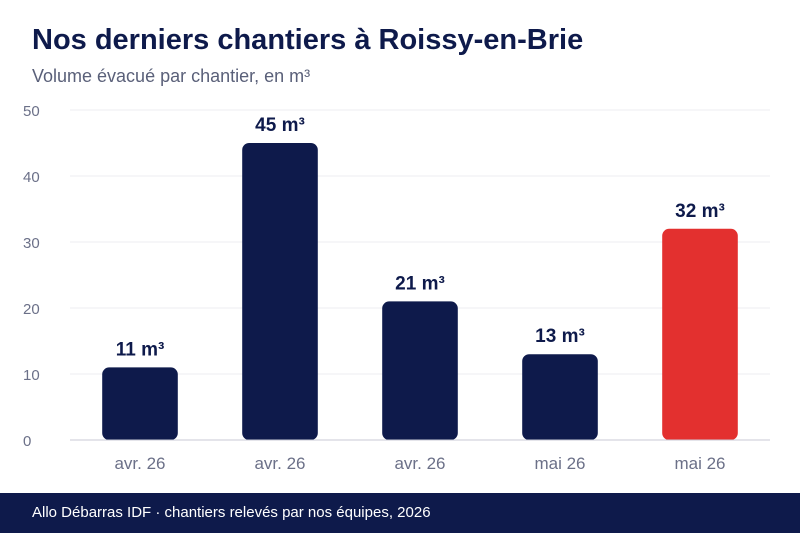 Image resolution: width=800 pixels, height=533 pixels. Describe the element at coordinates (31, 276) in the screenshot. I see `y-axis-ticks: 0 10 20 30 40 50` at that location.